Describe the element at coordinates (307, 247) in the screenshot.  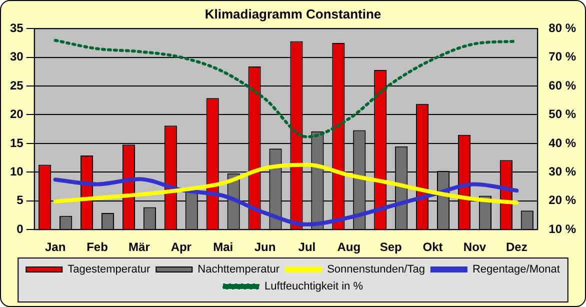
I see `x-tick-label: Jul` at that location.